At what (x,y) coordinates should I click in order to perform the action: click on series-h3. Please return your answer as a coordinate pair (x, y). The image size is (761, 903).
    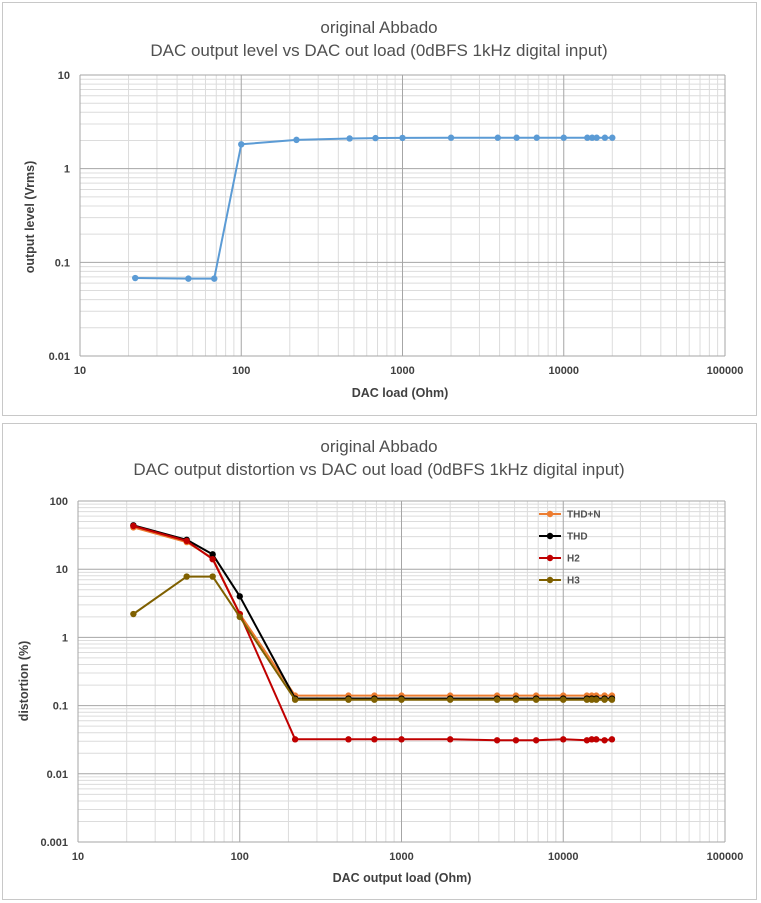
    Looking at the image, I should click on (373, 638).